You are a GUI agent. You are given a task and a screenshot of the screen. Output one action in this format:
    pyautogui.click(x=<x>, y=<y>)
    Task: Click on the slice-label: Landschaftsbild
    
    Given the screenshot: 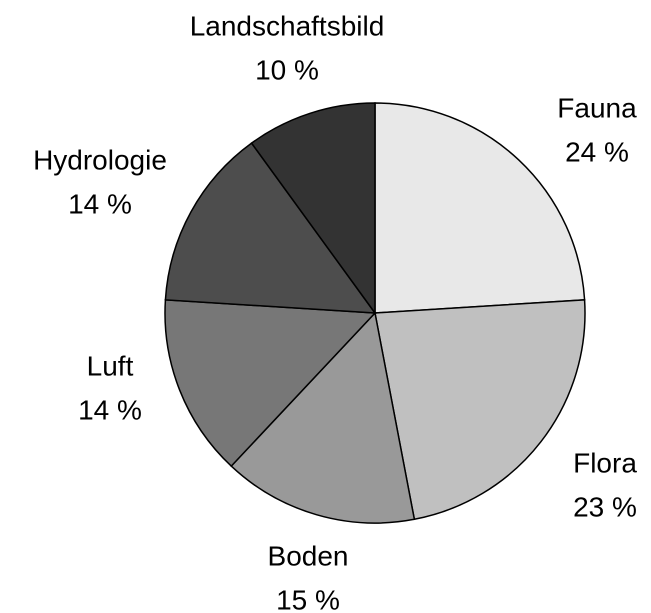 What is the action you would take?
    pyautogui.click(x=287, y=25)
    